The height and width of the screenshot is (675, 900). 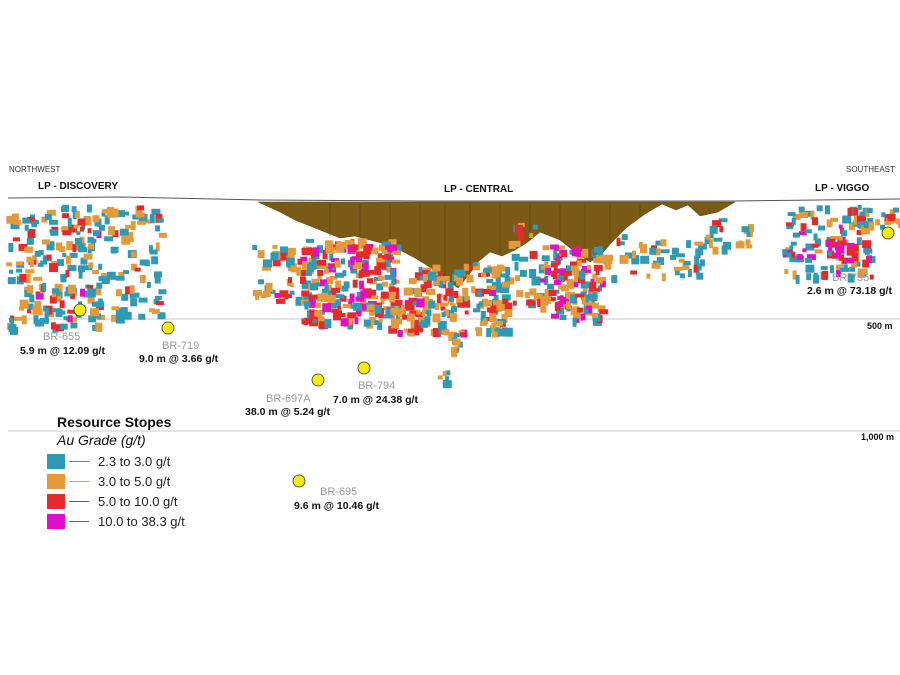 What do you see at coordinates (35, 169) in the screenshot?
I see `northwest-label: NORTHWEST` at bounding box center [35, 169].